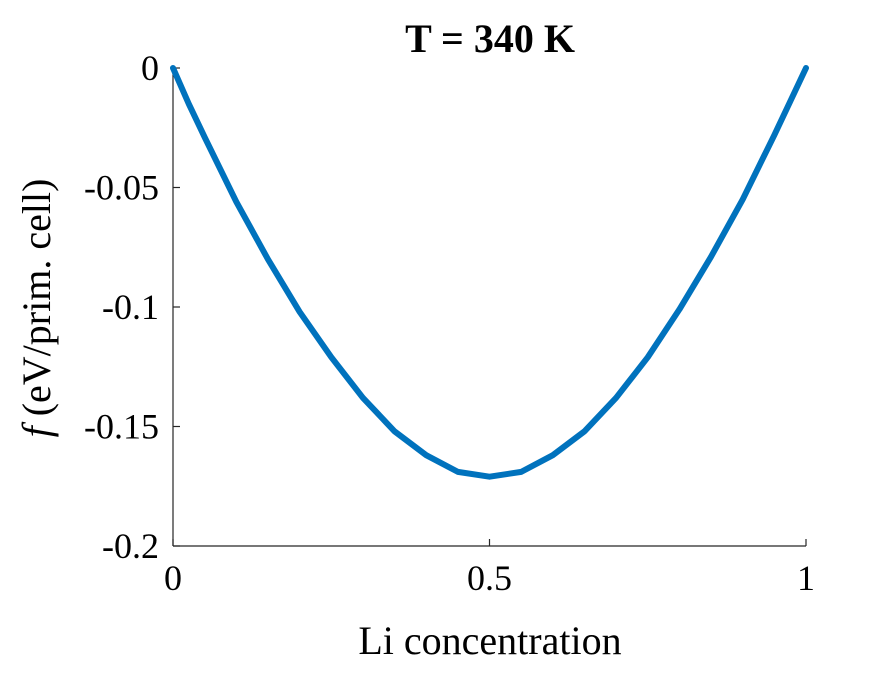 The height and width of the screenshot is (673, 891). I want to click on x-tick-label: 0, so click(173, 578).